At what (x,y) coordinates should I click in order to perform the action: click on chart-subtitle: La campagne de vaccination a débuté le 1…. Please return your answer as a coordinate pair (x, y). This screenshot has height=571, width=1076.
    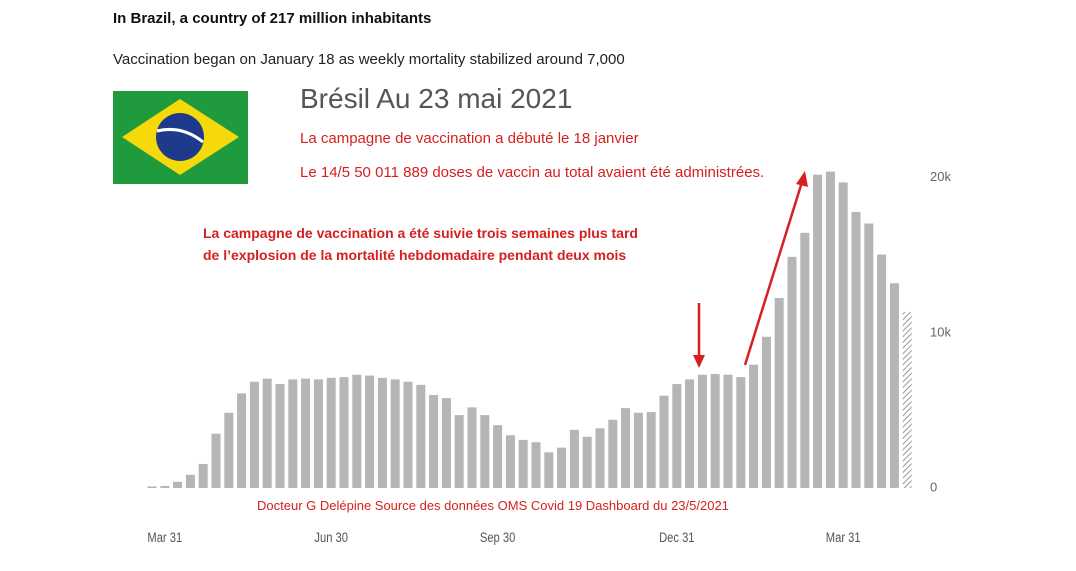
    Looking at the image, I should click on (469, 138).